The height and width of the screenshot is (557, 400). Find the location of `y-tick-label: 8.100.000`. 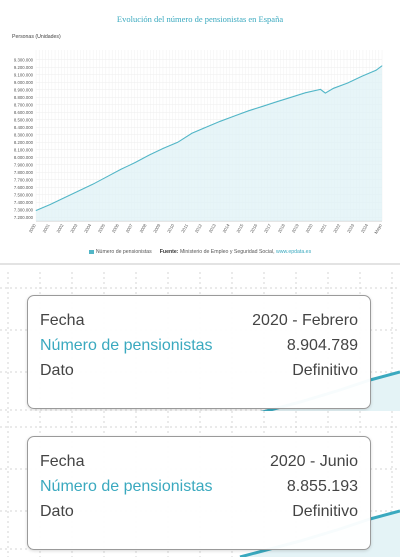

y-tick-label: 8.100.000 is located at coordinates (24, 149).